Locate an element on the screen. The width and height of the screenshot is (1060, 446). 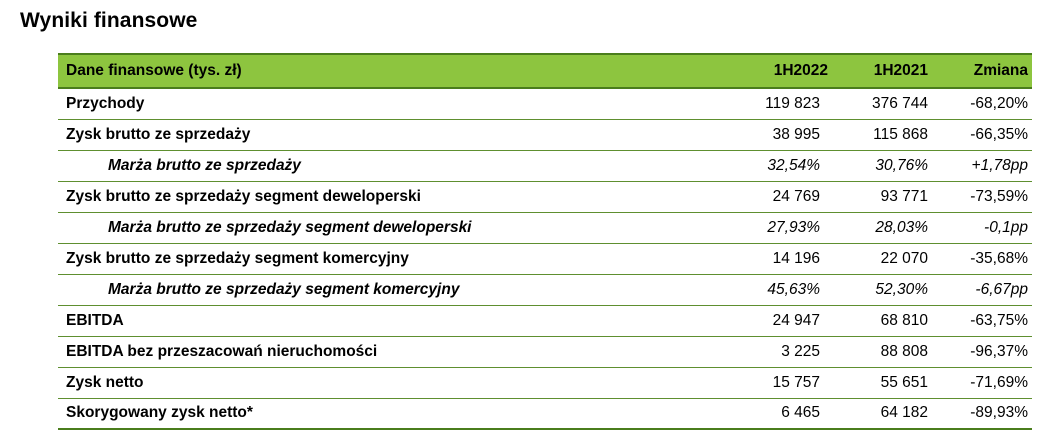
value-change: -66,35% is located at coordinates (982, 135).